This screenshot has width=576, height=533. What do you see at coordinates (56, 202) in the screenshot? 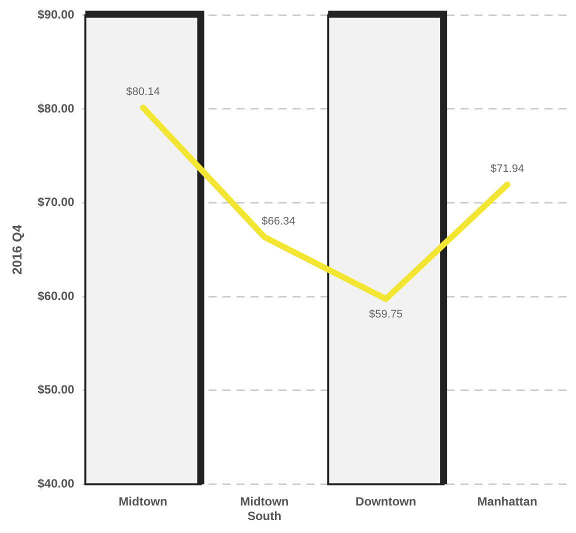
I see `y-tick-label: $70.00` at bounding box center [56, 202].